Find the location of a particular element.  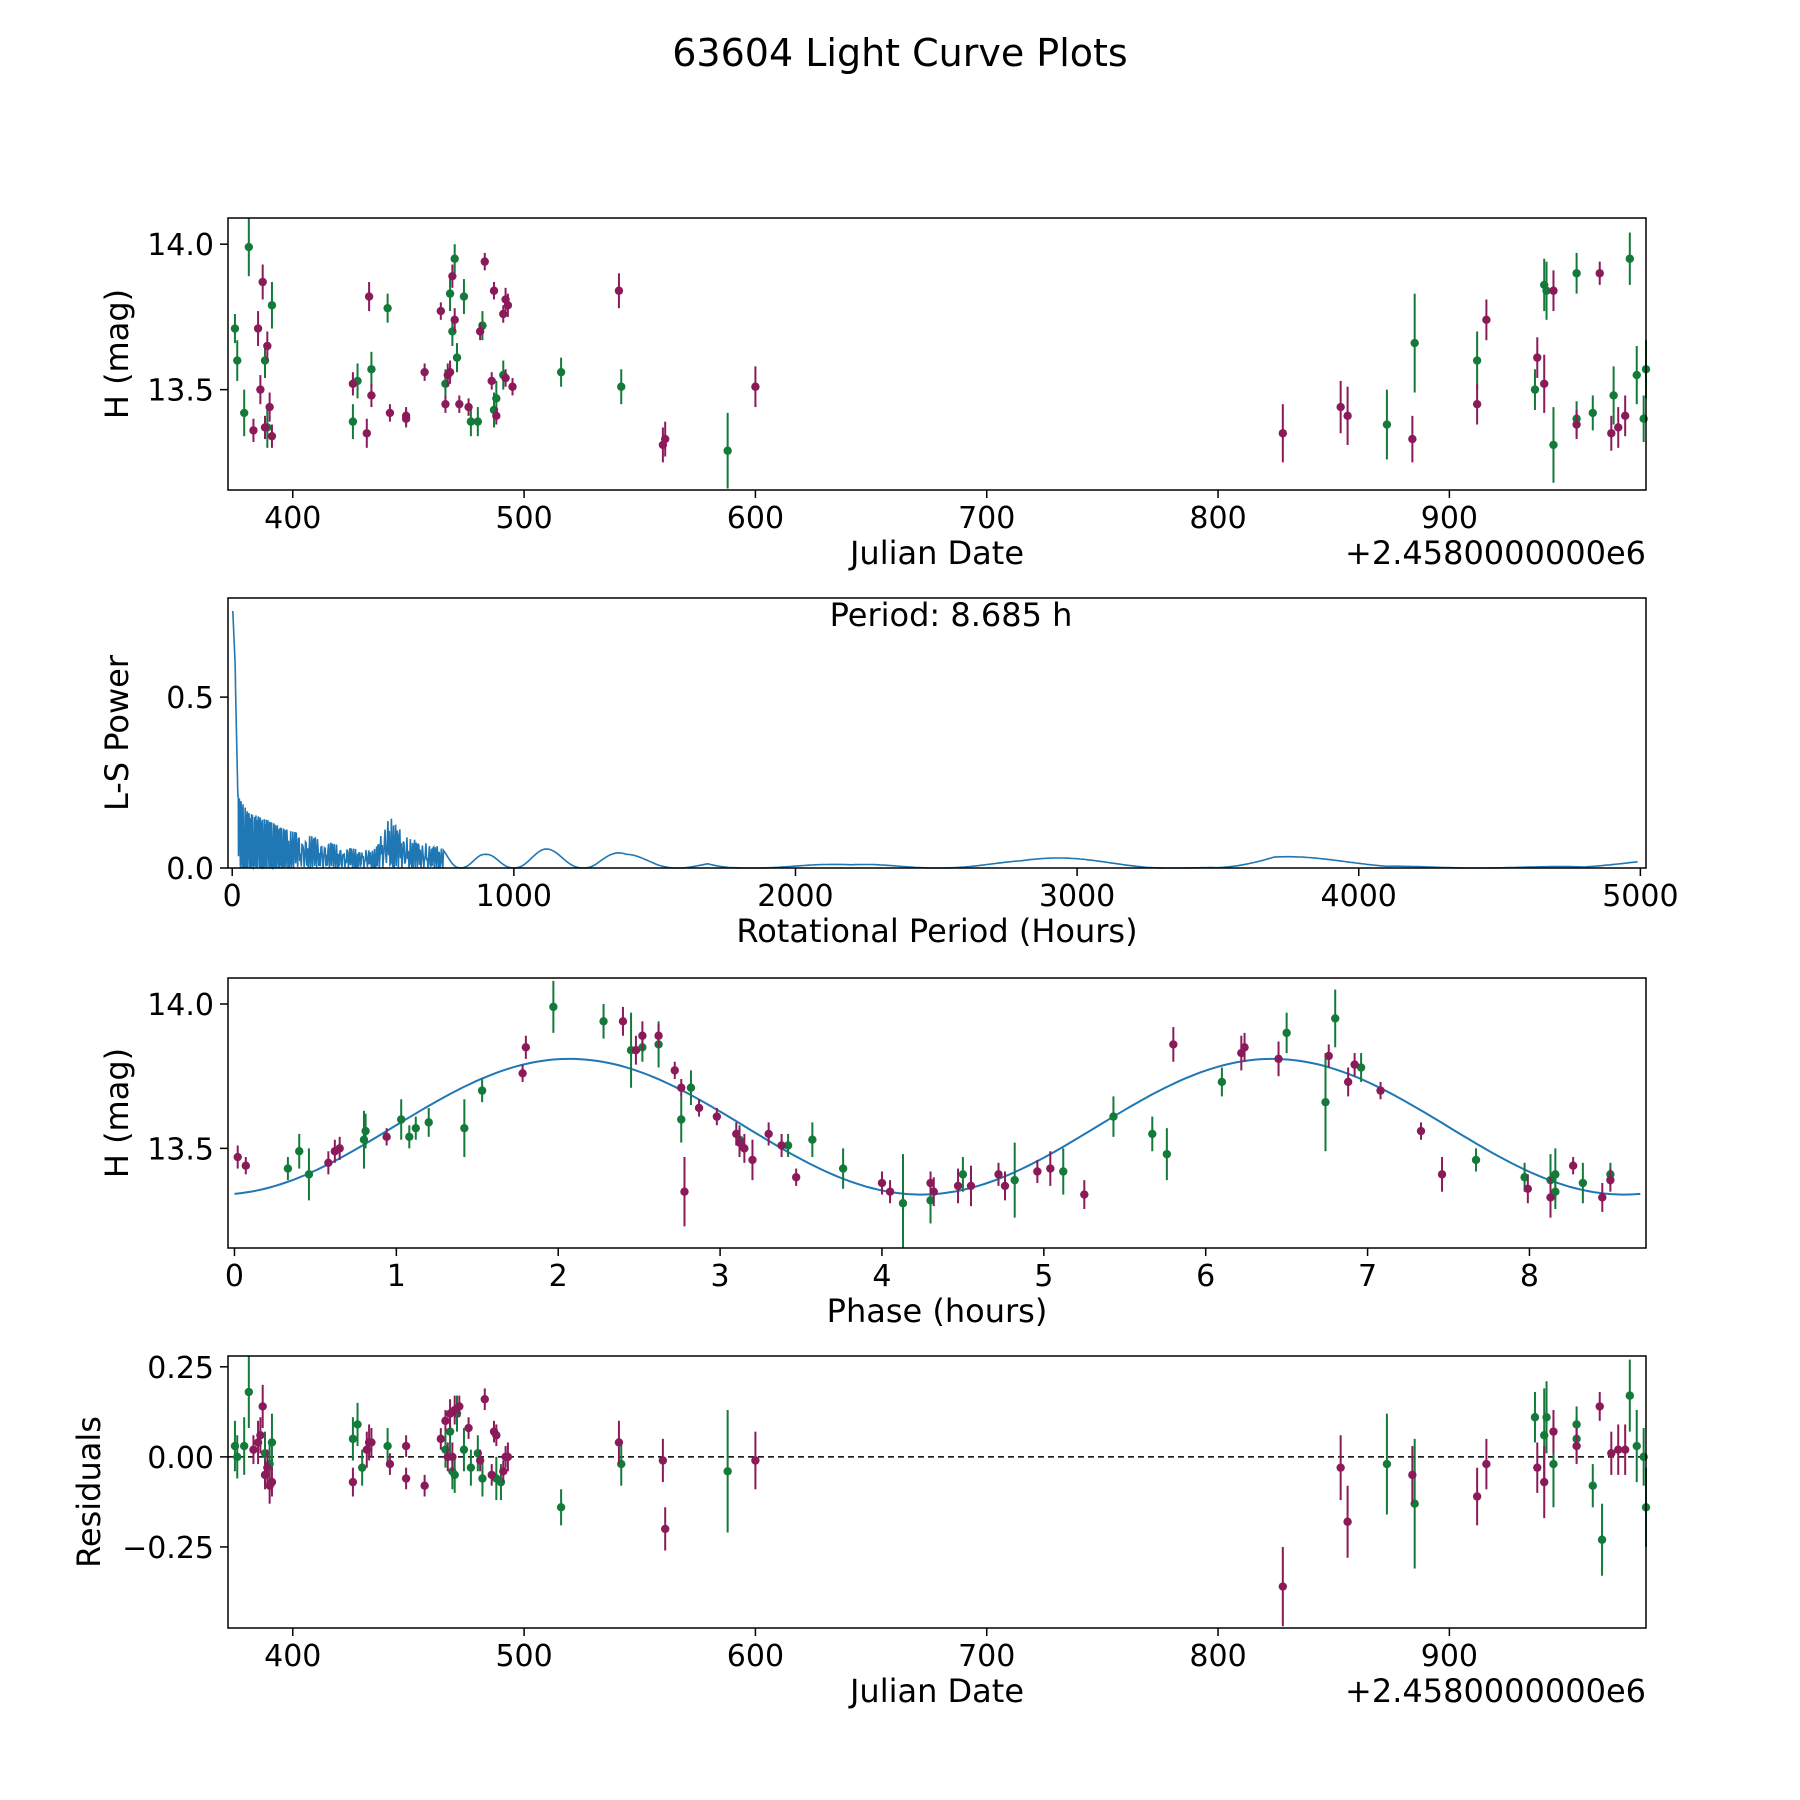

phased-curve-xtick-label: 0 is located at coordinates (234, 1276).